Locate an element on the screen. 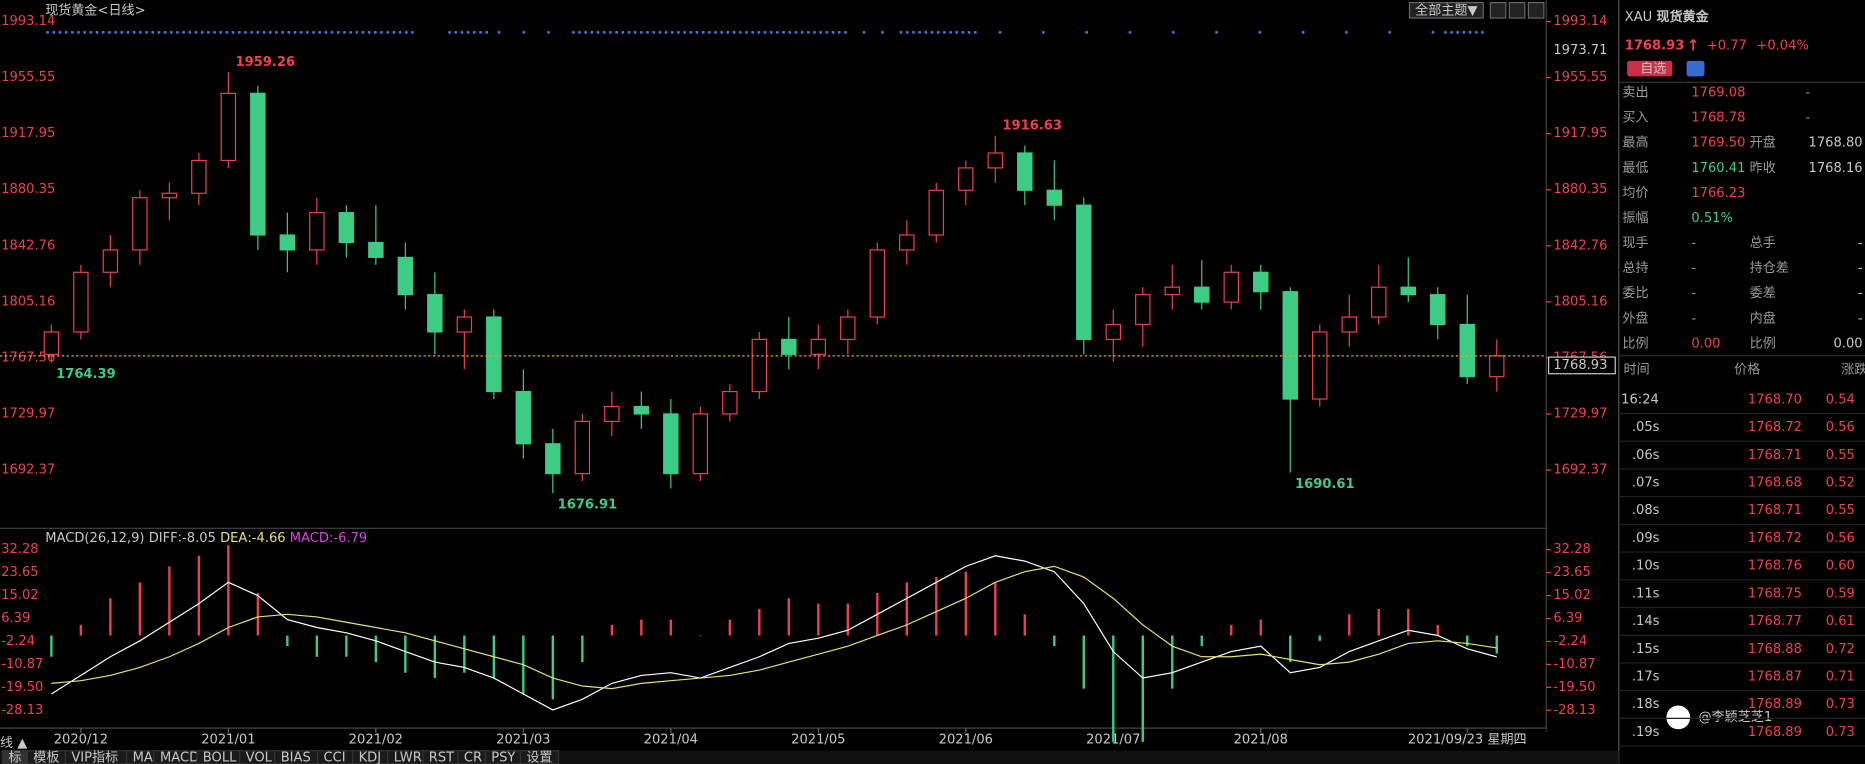 The image size is (1865, 764). tab-label: 标 is located at coordinates (14, 756).